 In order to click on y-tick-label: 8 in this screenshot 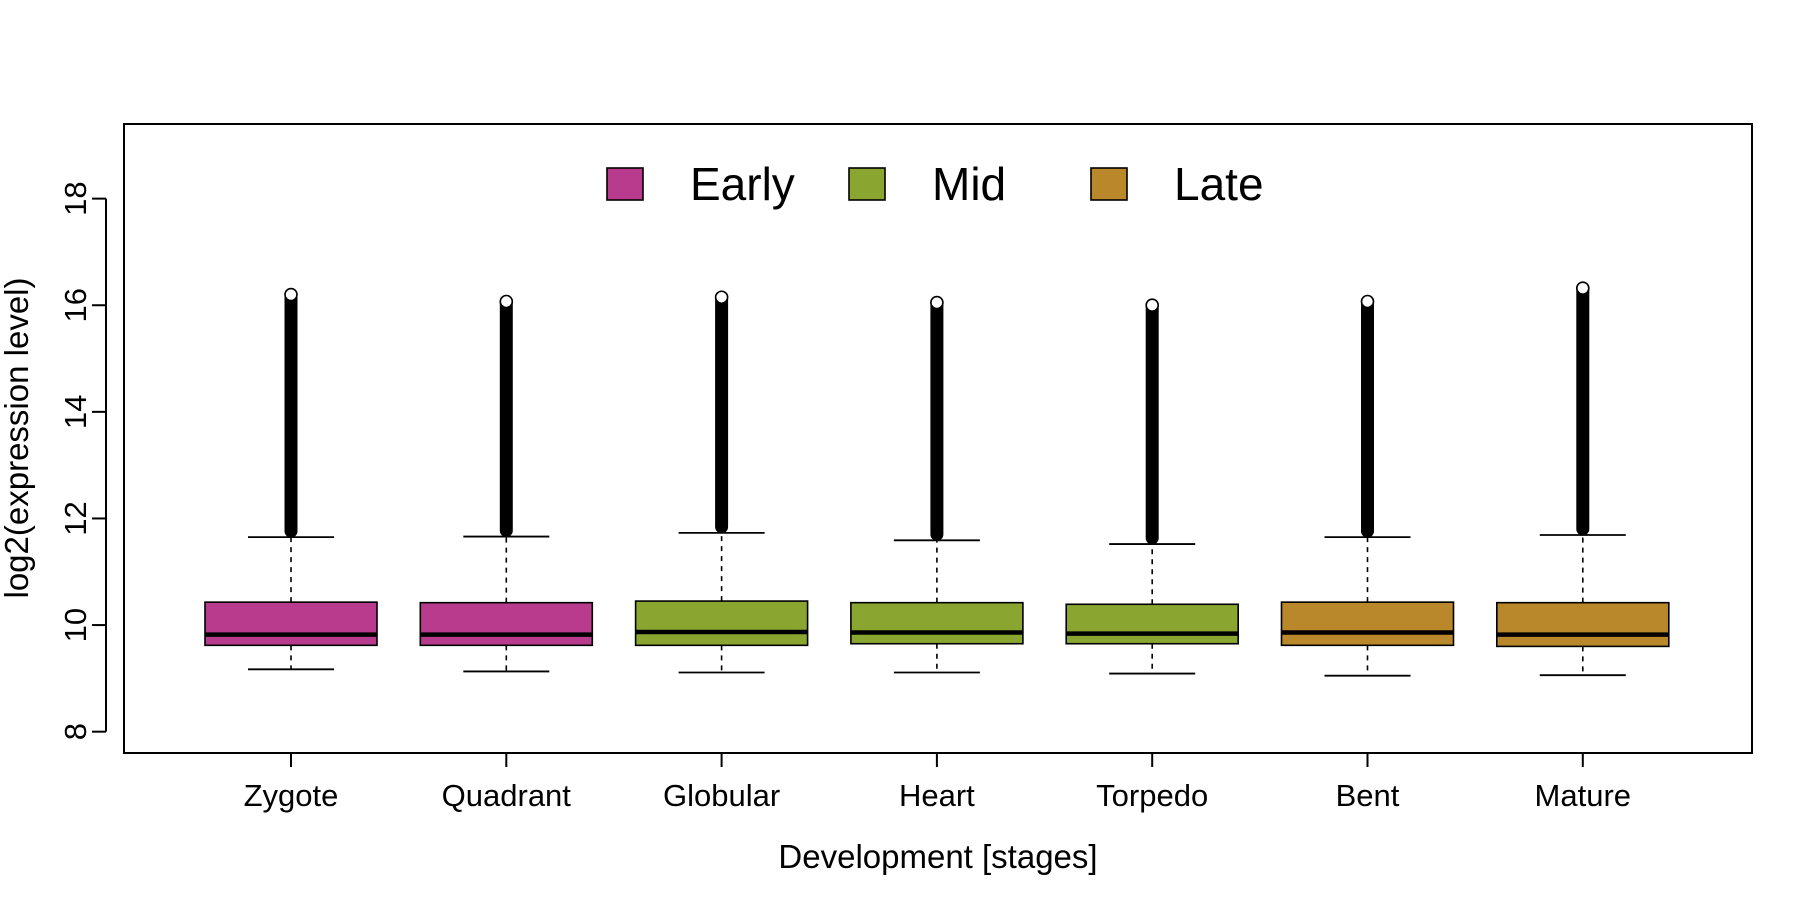, I will do `click(75, 731)`.